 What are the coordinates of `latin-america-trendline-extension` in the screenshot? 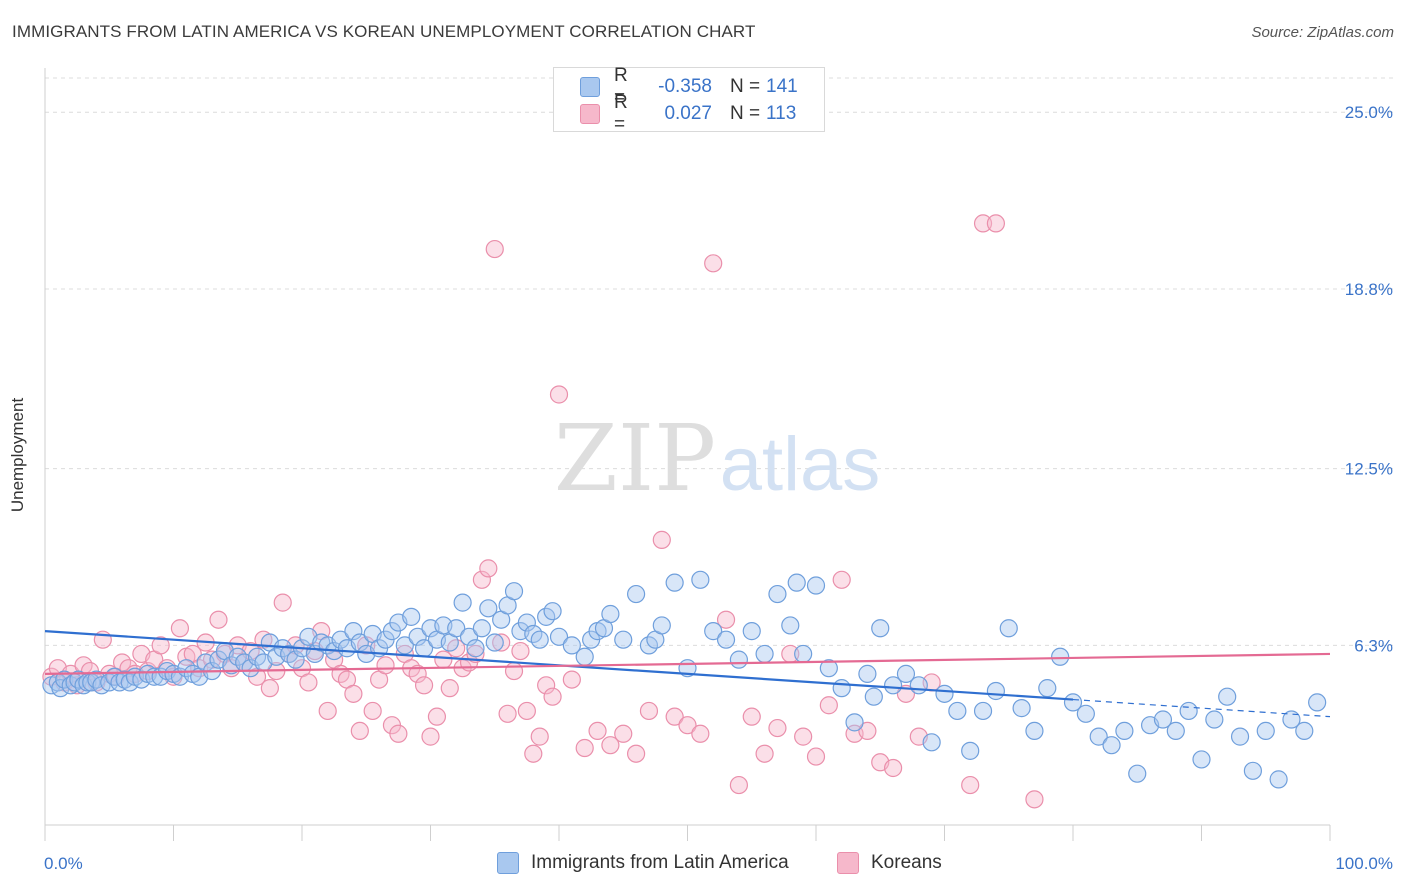 It's located at (1201, 708).